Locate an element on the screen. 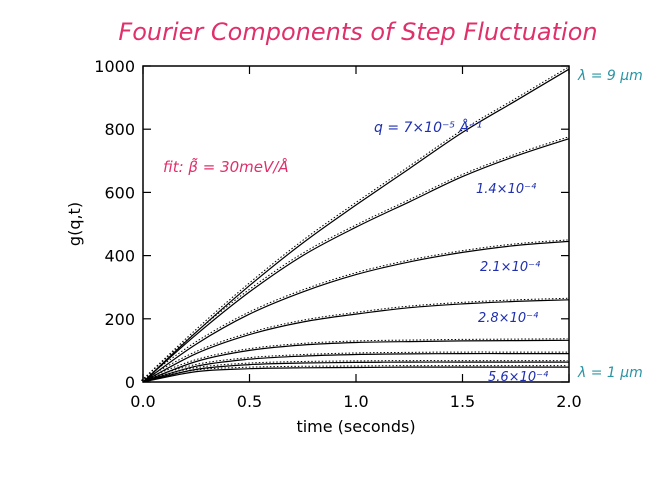  x-tick-label: 0.5 is located at coordinates (249, 401).